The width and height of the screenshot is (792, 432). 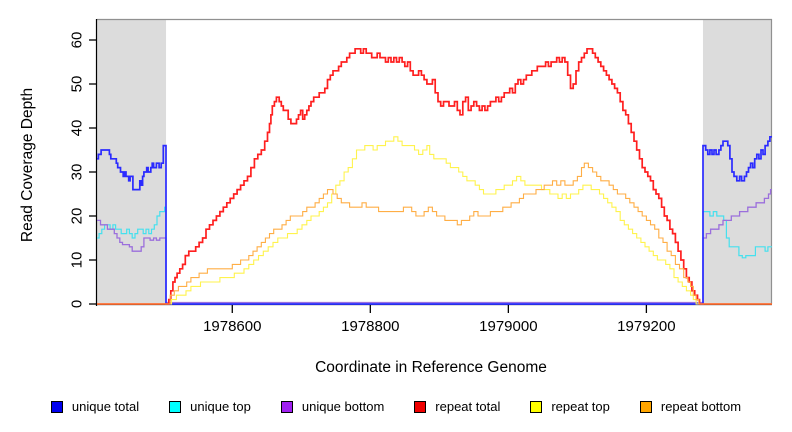 I want to click on legend-item-unique-total: unique total, so click(x=95, y=406).